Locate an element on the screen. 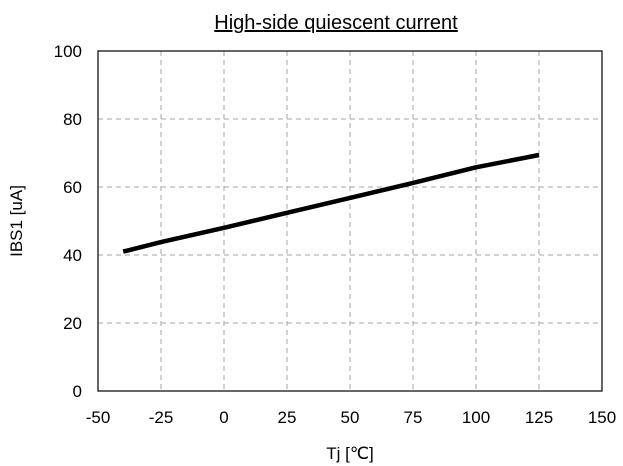 Image resolution: width=623 pixels, height=466 pixels. x-tick-label: 0 is located at coordinates (223, 417).